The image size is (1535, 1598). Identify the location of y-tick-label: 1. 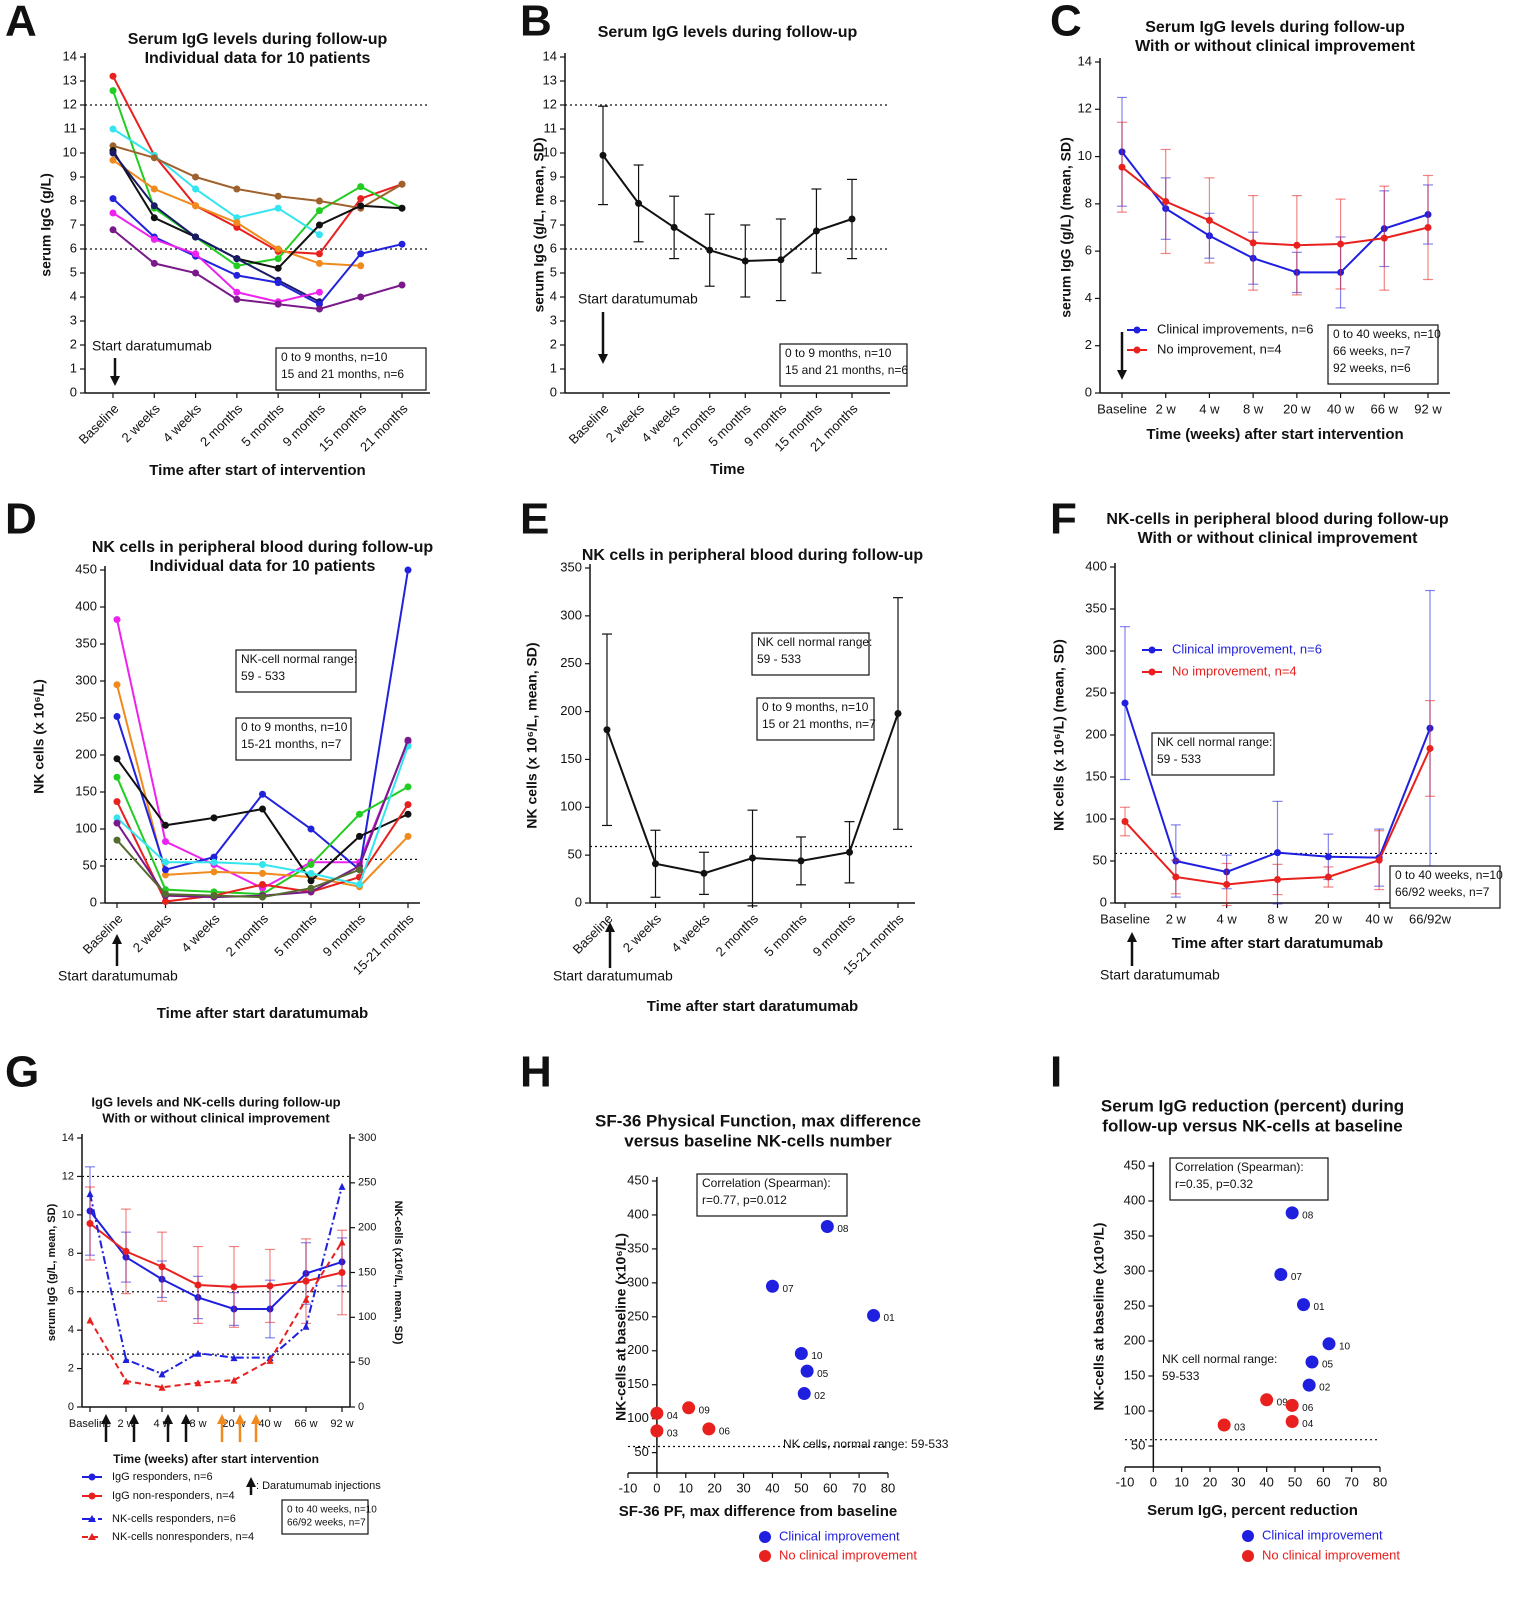
(73, 367).